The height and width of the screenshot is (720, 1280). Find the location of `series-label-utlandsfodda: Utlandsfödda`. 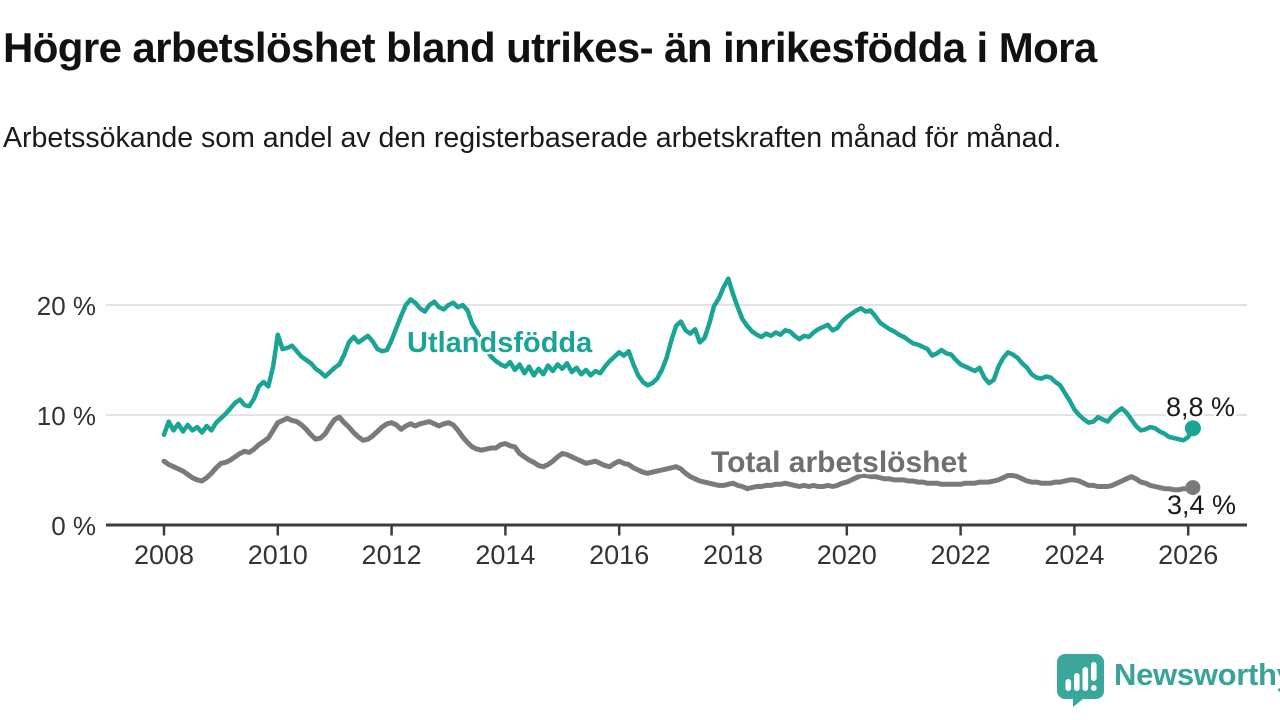

series-label-utlandsfodda: Utlandsfödda is located at coordinates (500, 343).